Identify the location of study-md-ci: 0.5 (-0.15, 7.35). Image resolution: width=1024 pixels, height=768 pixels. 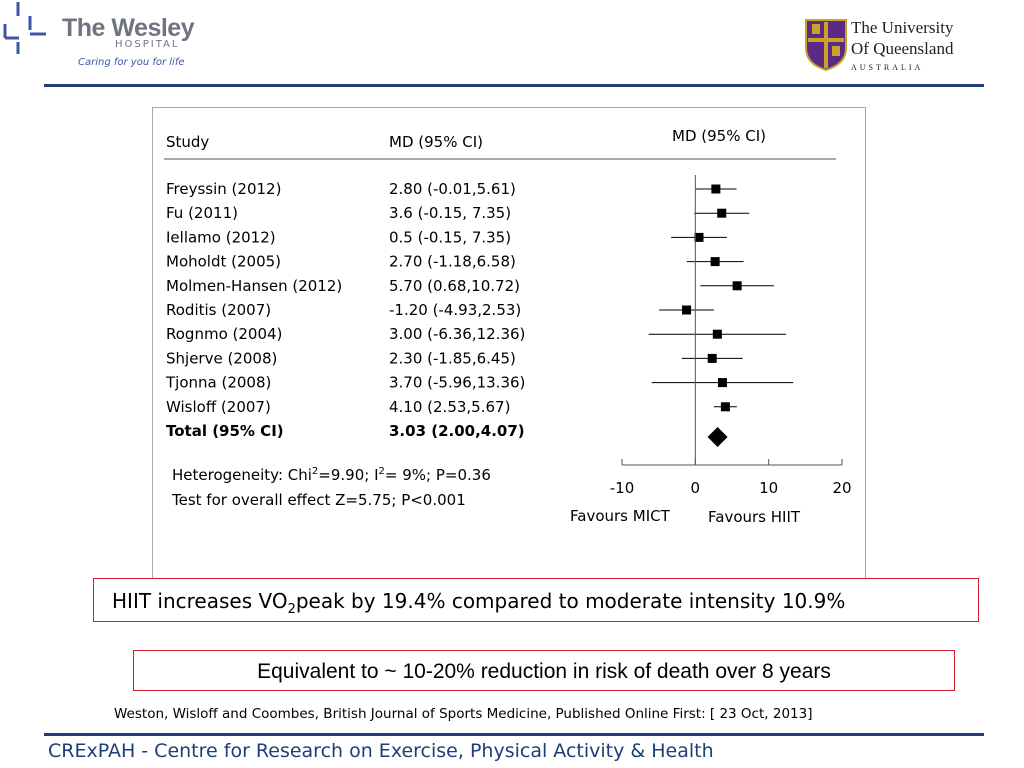
(450, 237).